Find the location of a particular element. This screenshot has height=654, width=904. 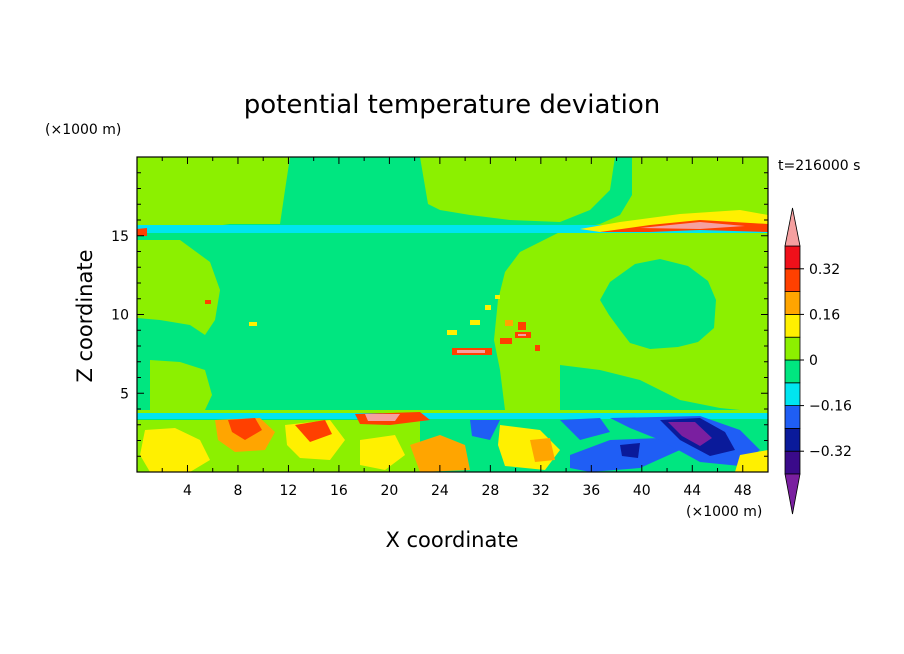

x-tick-label: 28 is located at coordinates (490, 491).